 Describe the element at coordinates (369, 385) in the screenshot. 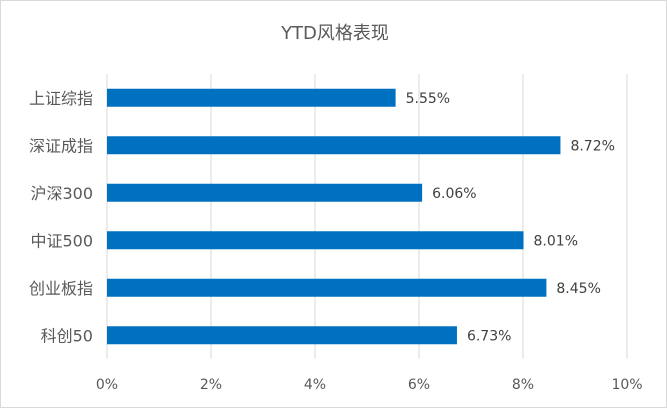

I see `x-axis-tick-labels: 0% 2% 4% 6% 8% 10%` at that location.